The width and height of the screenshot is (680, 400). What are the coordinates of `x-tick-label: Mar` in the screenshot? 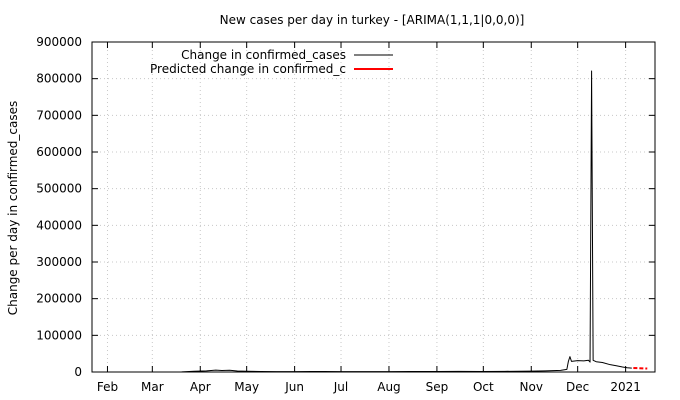 It's located at (152, 387).